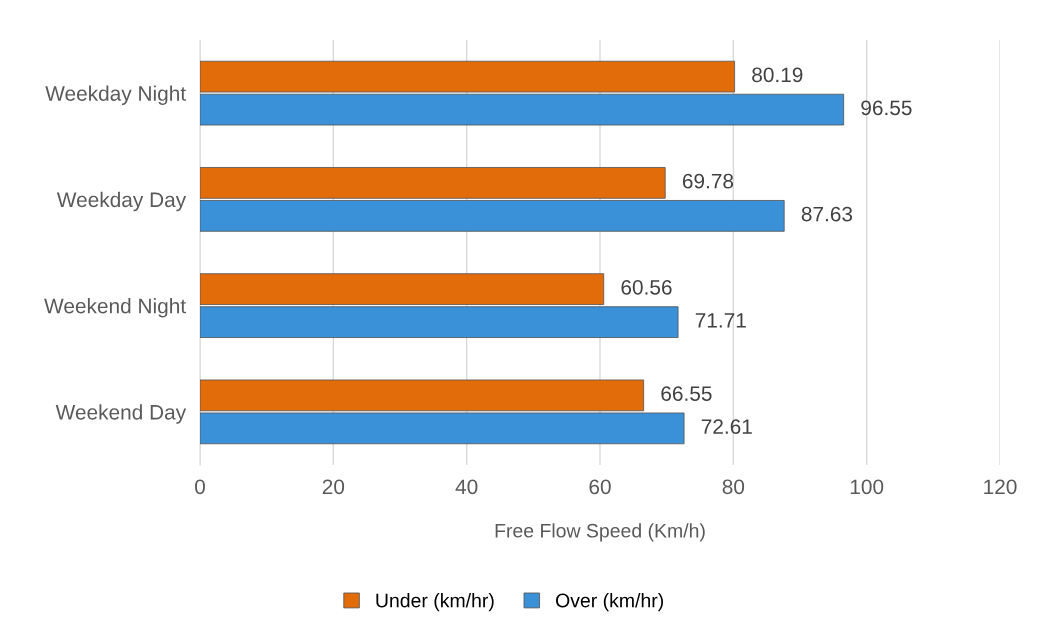 This screenshot has height=639, width=1039. I want to click on x-tick-label: 20, so click(333, 487).